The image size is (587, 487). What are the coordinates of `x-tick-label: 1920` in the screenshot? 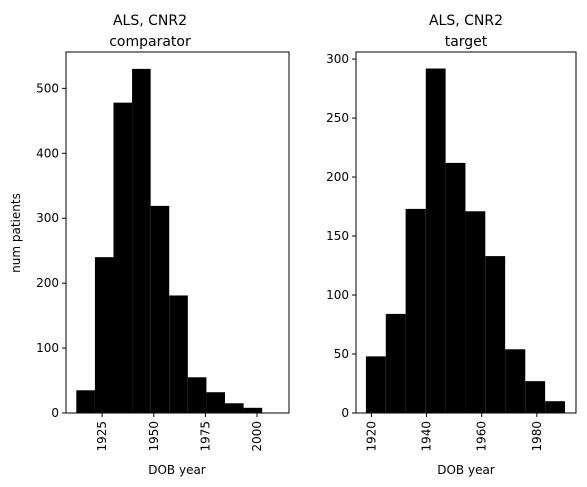 It's located at (371, 436).